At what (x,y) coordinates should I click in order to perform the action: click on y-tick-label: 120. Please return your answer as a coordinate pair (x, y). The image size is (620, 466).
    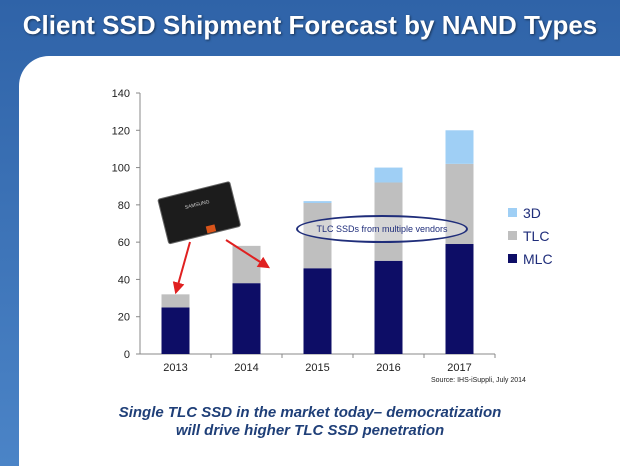
    Looking at the image, I should click on (121, 131).